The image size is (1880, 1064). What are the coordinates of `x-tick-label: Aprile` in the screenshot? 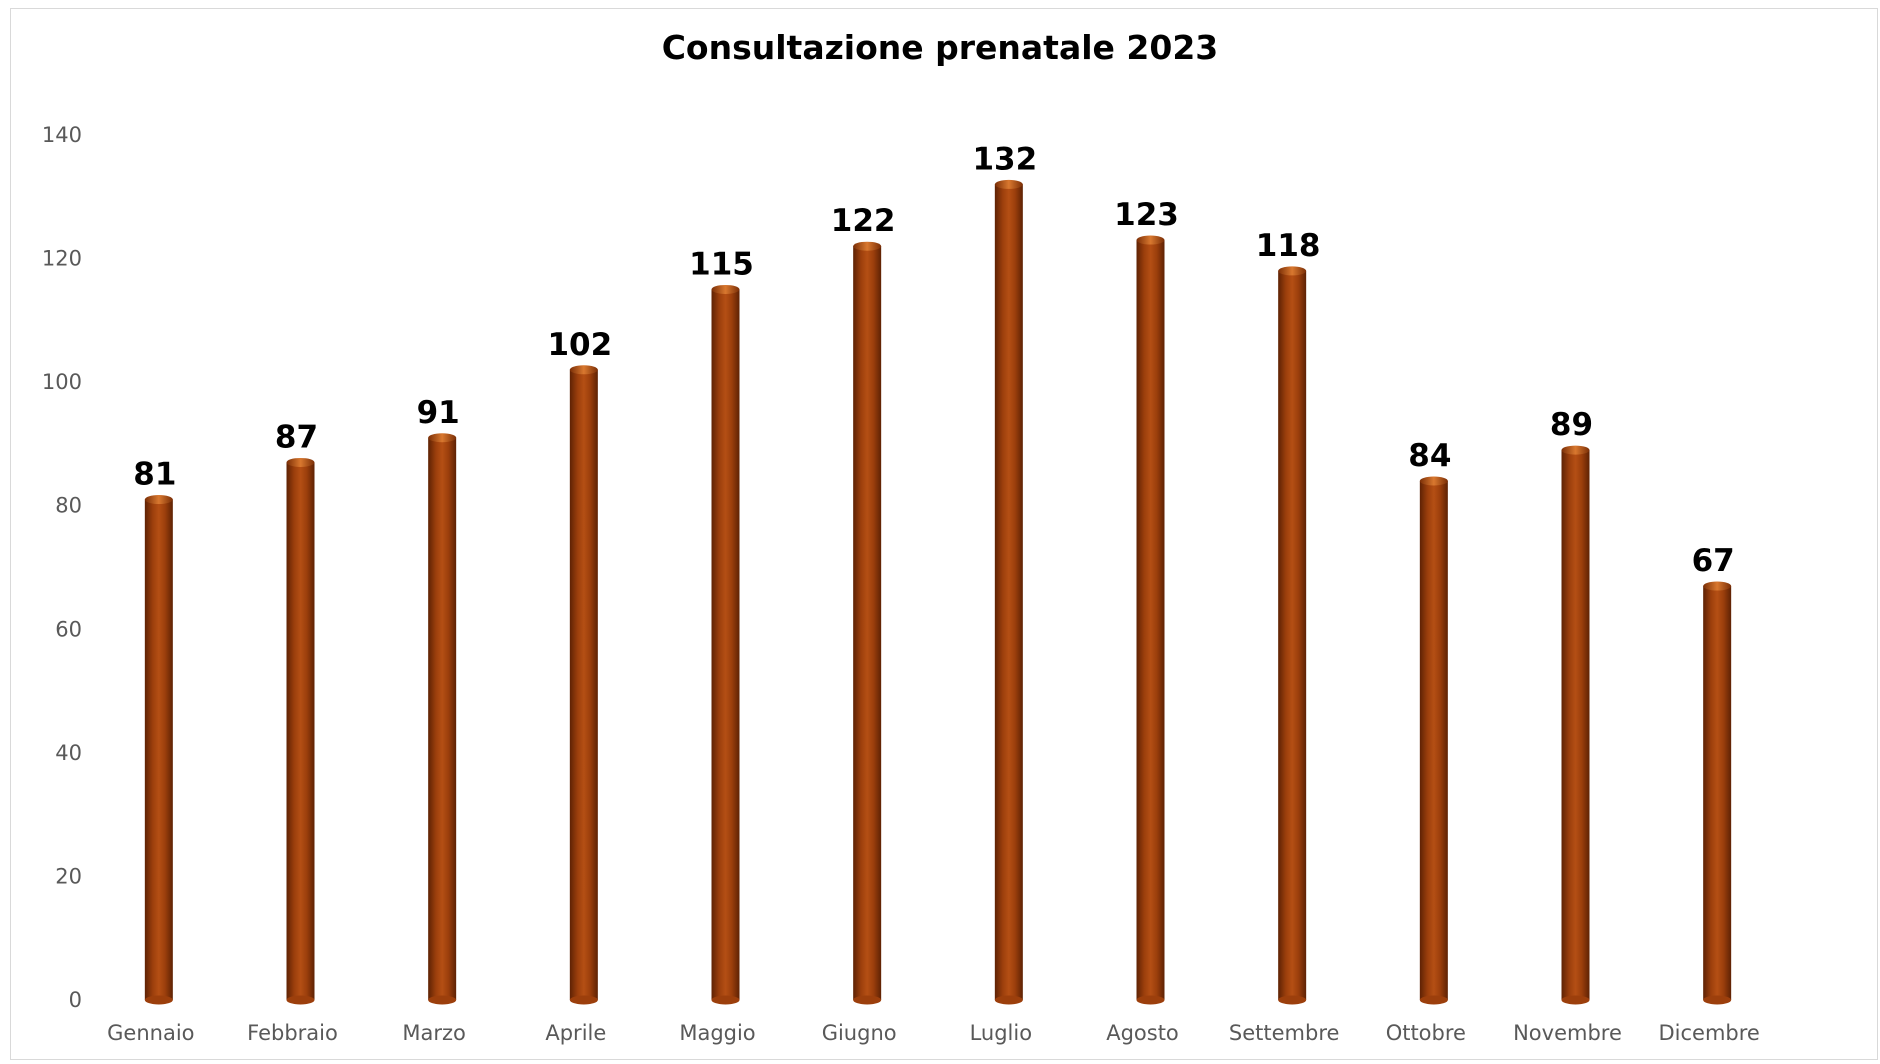 It's located at (575, 1033).